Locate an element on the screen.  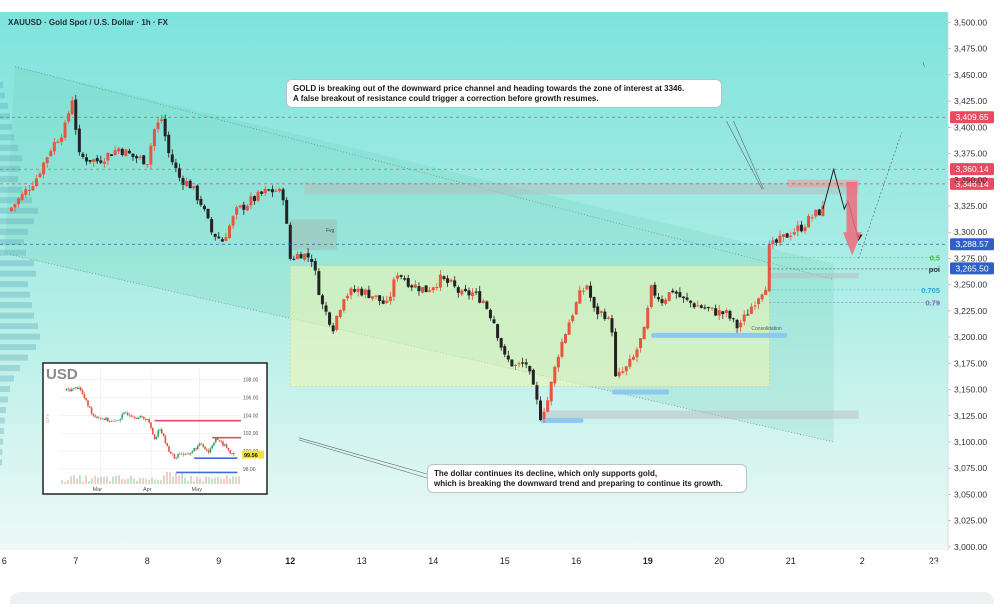
price-label-tag is located at coordinates (972, 244).